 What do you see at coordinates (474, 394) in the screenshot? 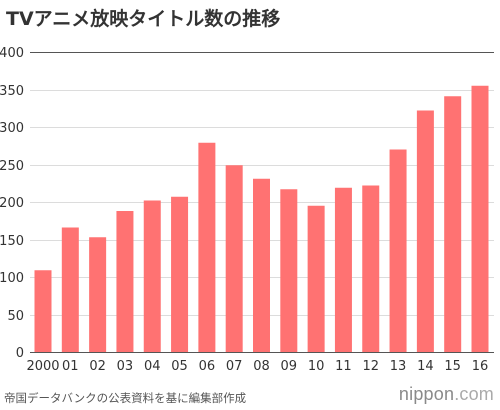
I see `brand-suffix: .com` at bounding box center [474, 394].